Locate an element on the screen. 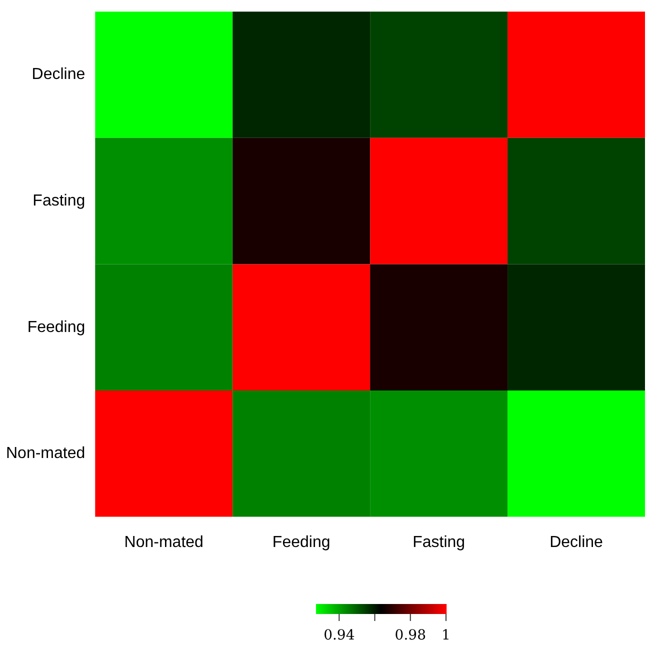 The width and height of the screenshot is (649, 652). x-tick-label: Non-mated is located at coordinates (164, 542).